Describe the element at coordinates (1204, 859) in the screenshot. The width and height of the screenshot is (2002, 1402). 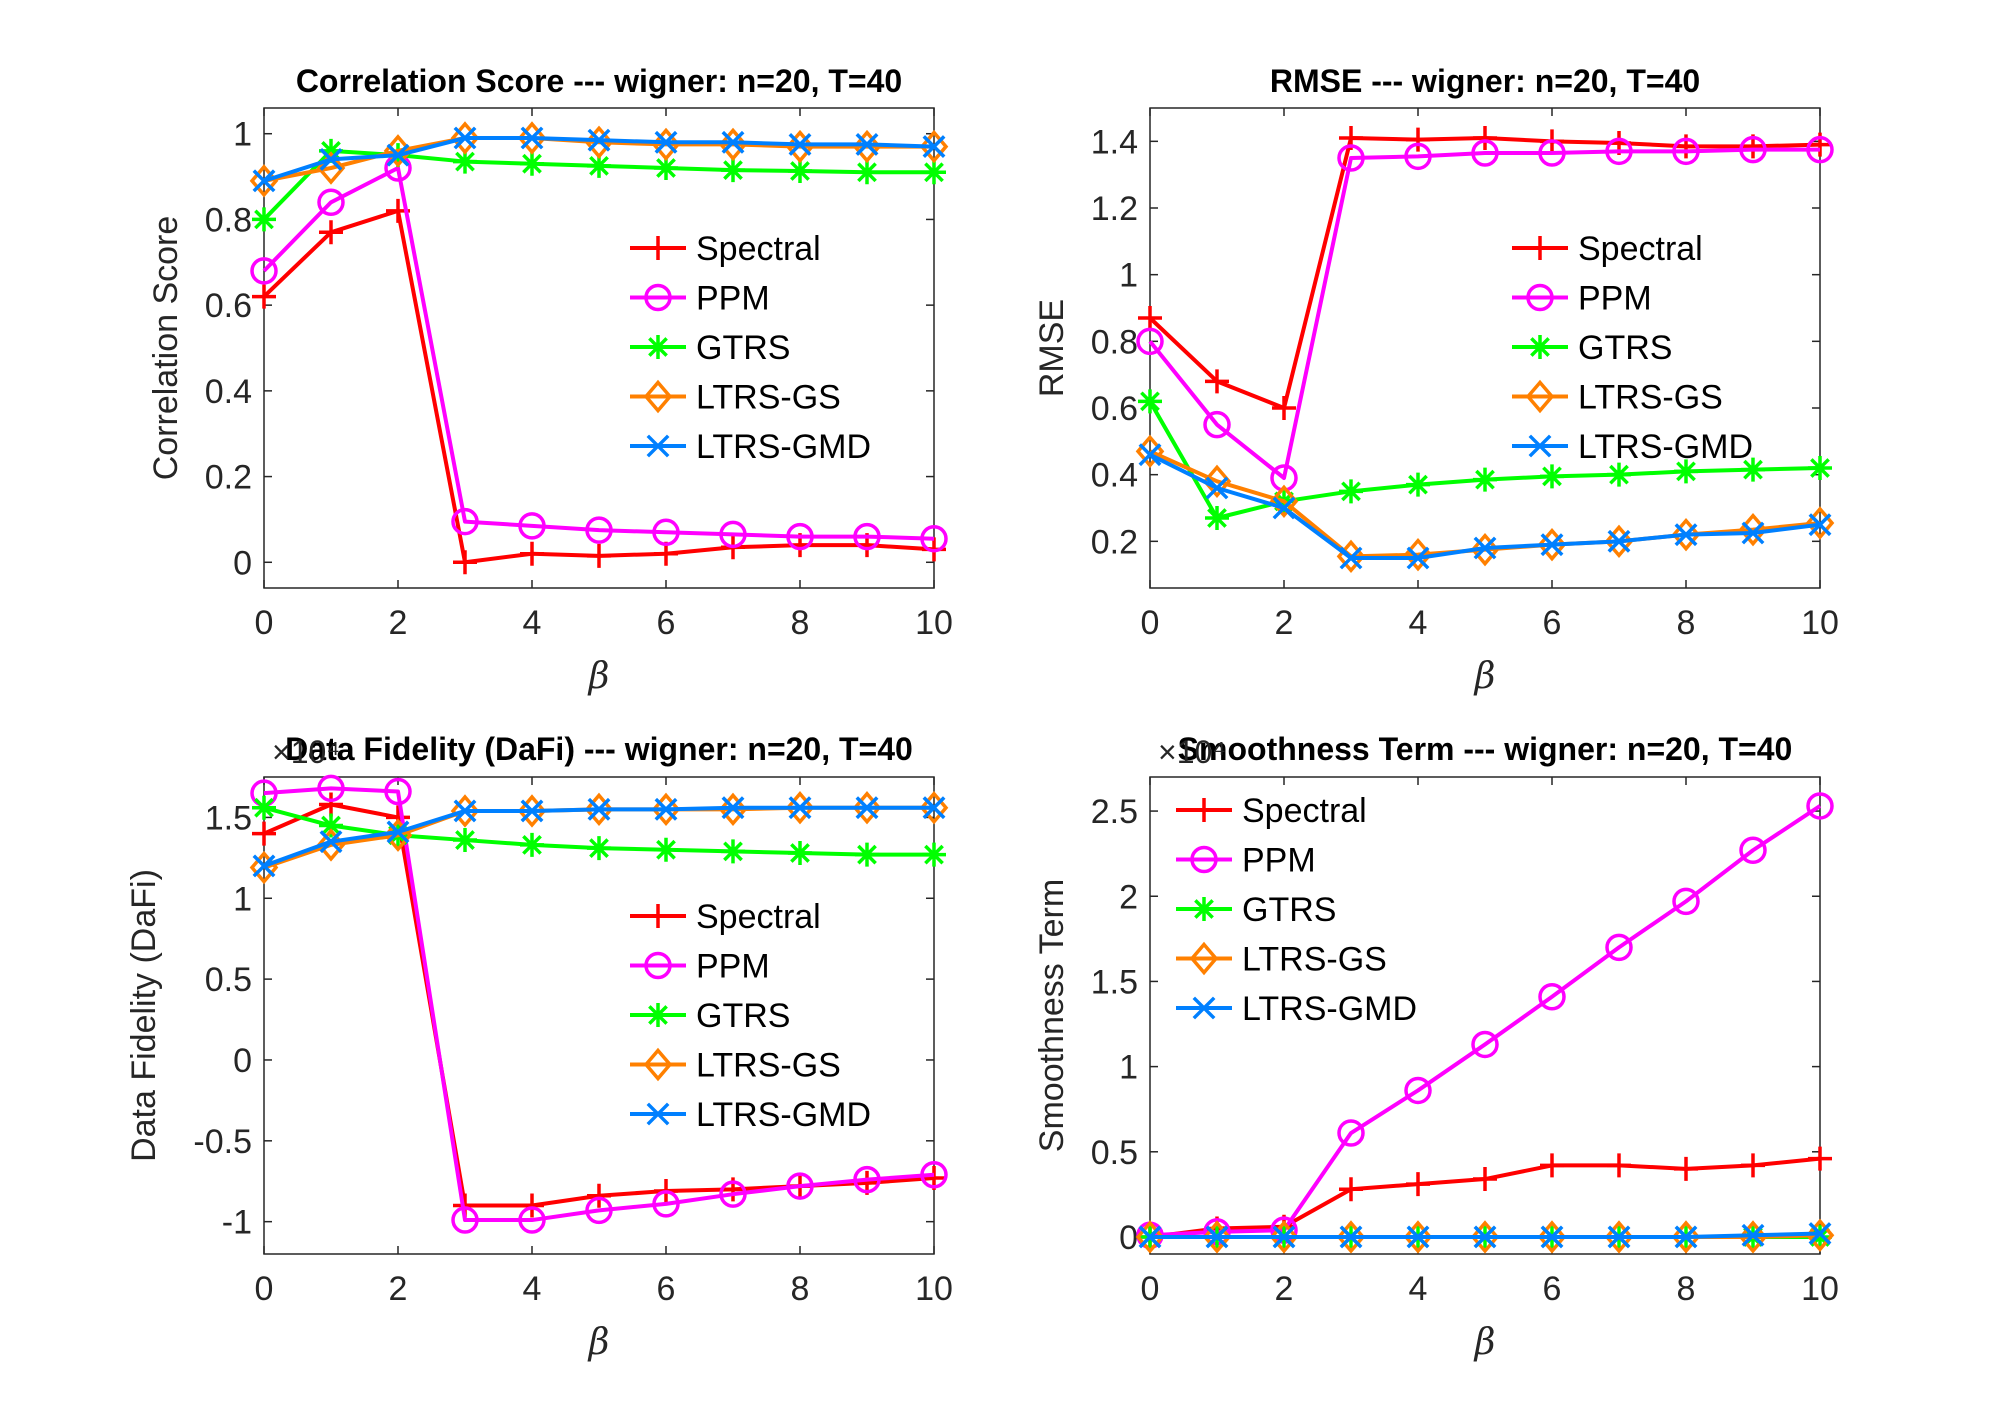
I see `legend-marker-ppm` at that location.